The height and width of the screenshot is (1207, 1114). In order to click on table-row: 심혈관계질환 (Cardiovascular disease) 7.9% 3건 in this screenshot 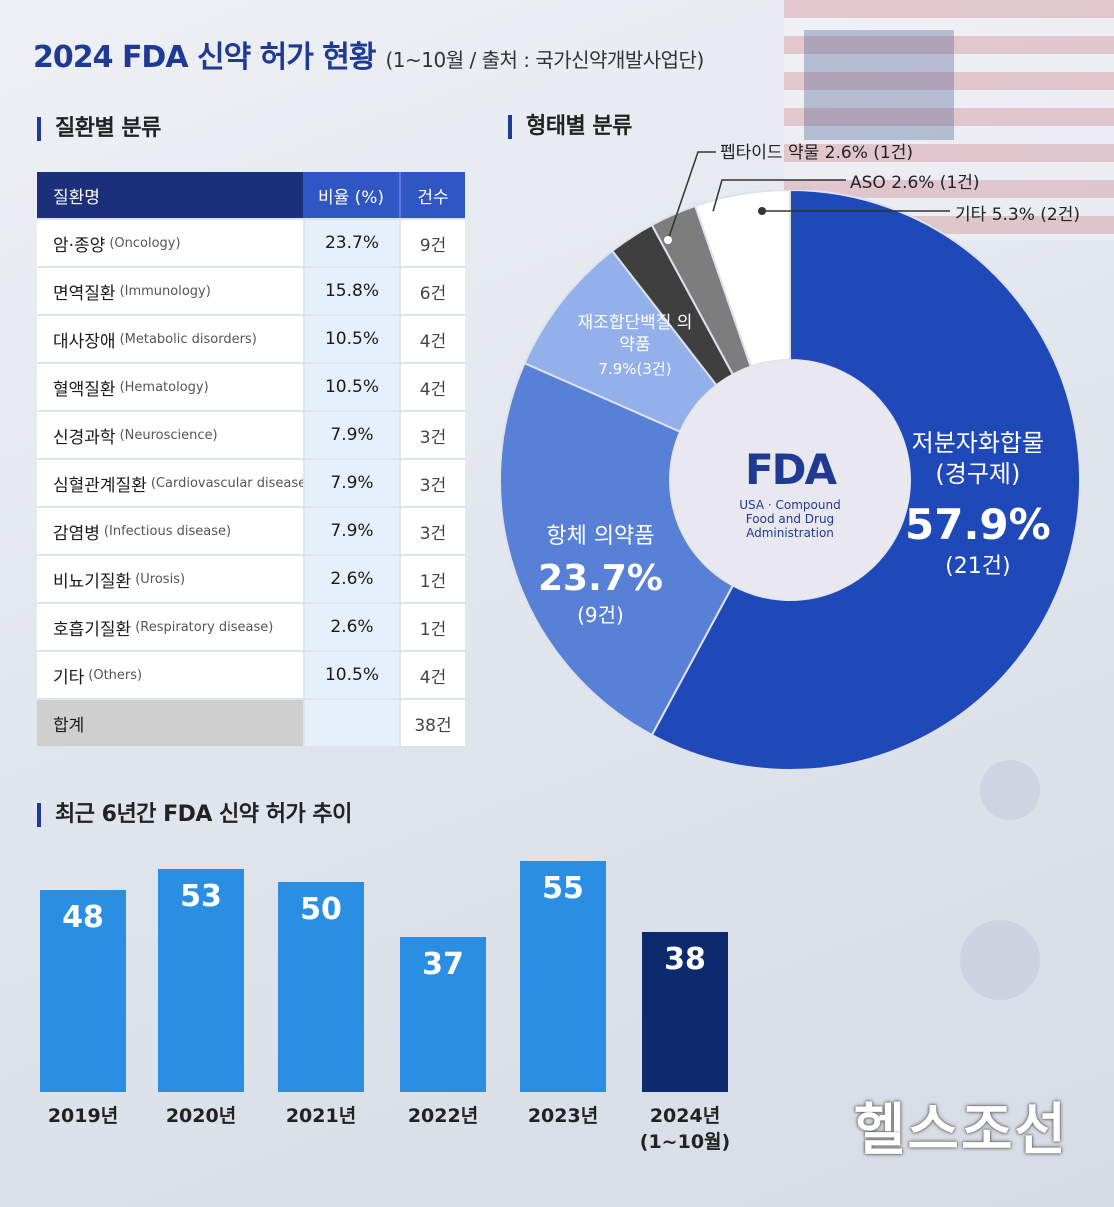, I will do `click(251, 484)`.